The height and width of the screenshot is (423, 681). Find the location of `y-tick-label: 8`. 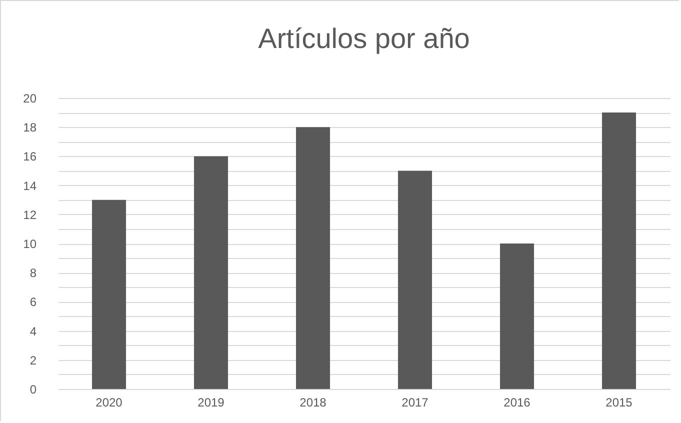

y-tick-label: 8 is located at coordinates (33, 273).